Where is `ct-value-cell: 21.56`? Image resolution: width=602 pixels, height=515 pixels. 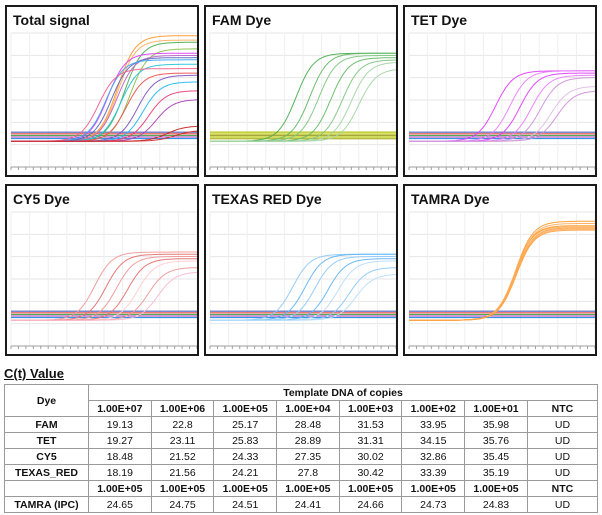
ct-value-cell: 21.56 is located at coordinates (182, 472).